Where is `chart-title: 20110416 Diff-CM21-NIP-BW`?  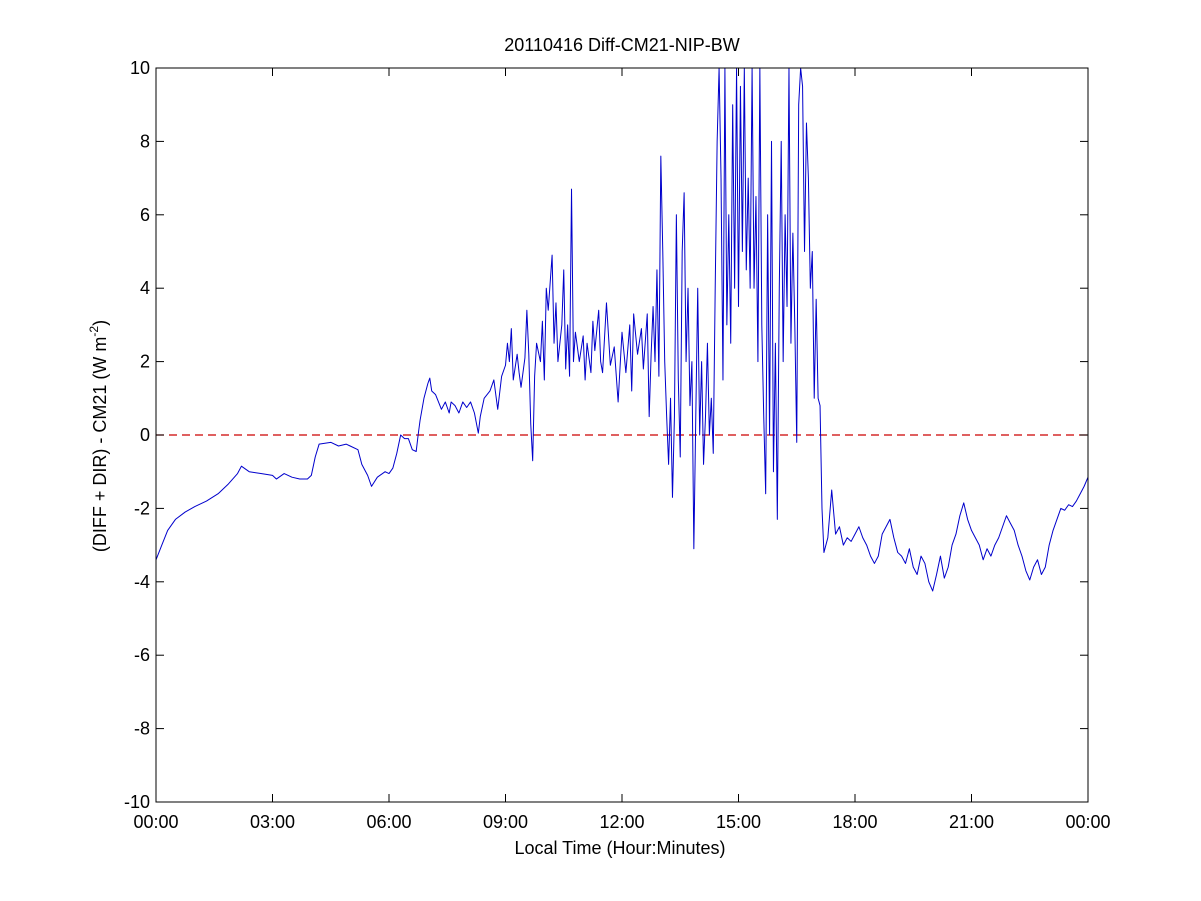 chart-title: 20110416 Diff-CM21-NIP-BW is located at coordinates (621, 45).